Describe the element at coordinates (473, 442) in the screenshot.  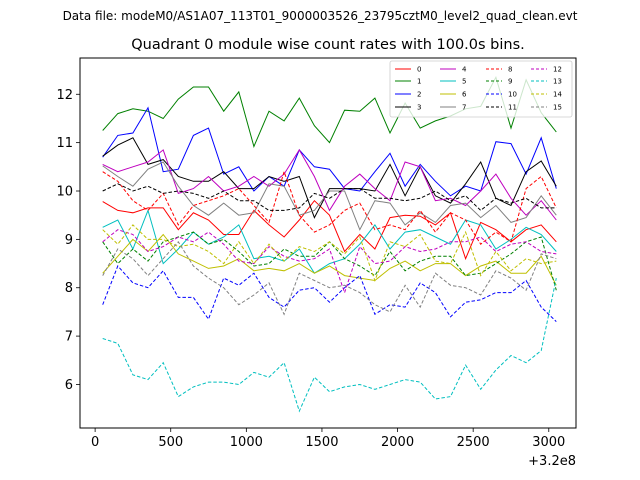
I see `x-tick-label: 2500` at that location.